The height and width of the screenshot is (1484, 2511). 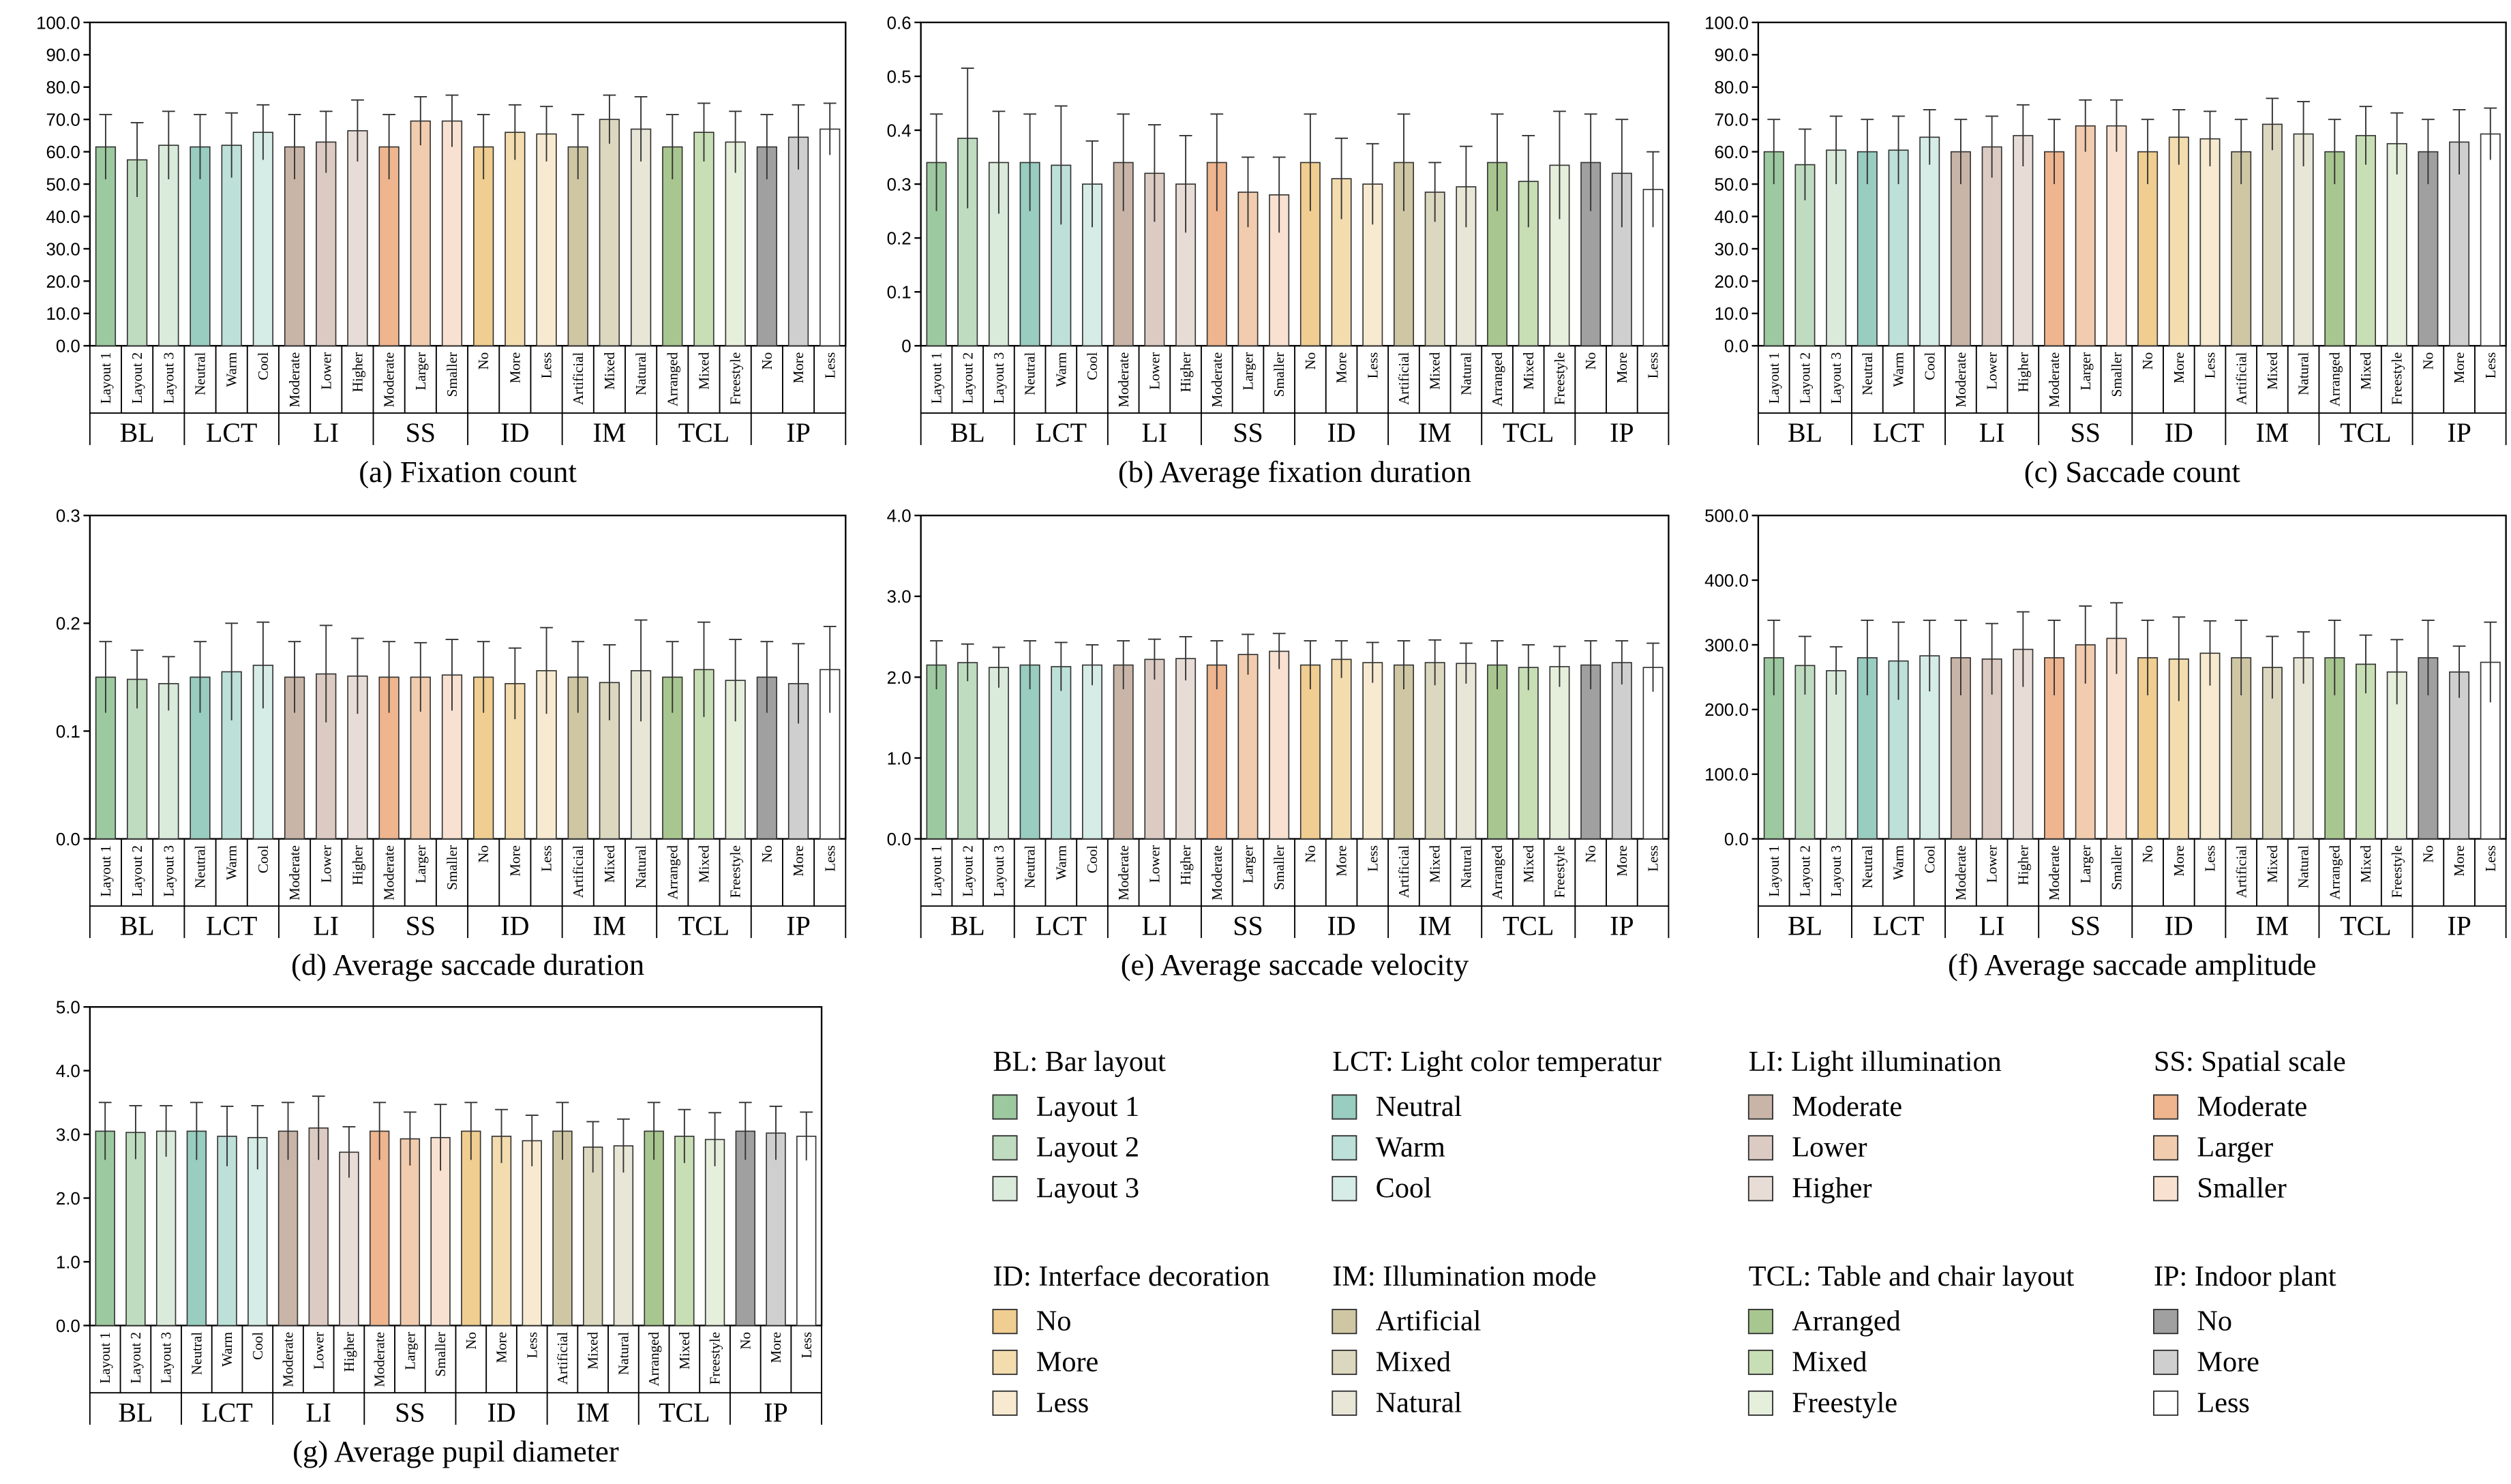 What do you see at coordinates (1079, 1062) in the screenshot?
I see `legend-title: BL: Bar layout` at bounding box center [1079, 1062].